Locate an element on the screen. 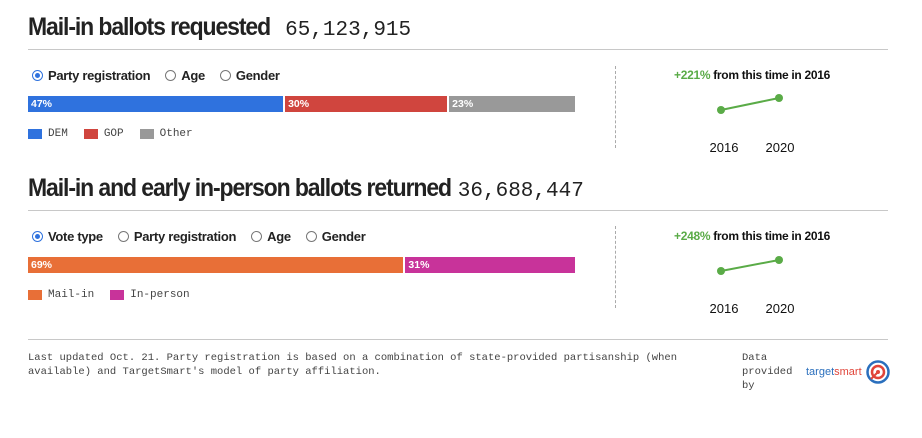 This screenshot has height=438, width=922. growth-percent: +248% is located at coordinates (692, 236).